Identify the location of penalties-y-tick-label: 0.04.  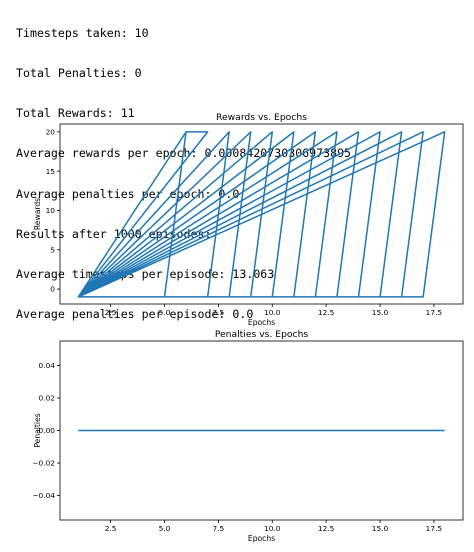
(47, 365).